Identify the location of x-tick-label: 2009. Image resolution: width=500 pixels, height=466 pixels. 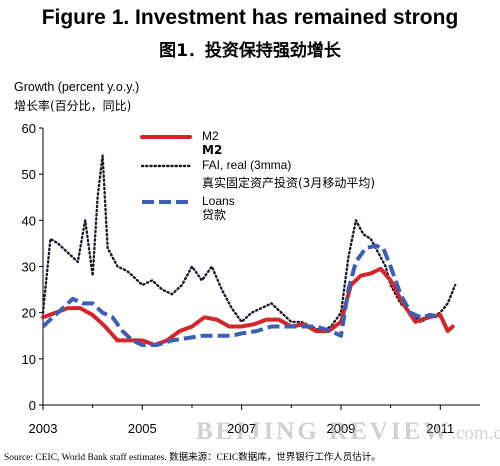
(340, 428).